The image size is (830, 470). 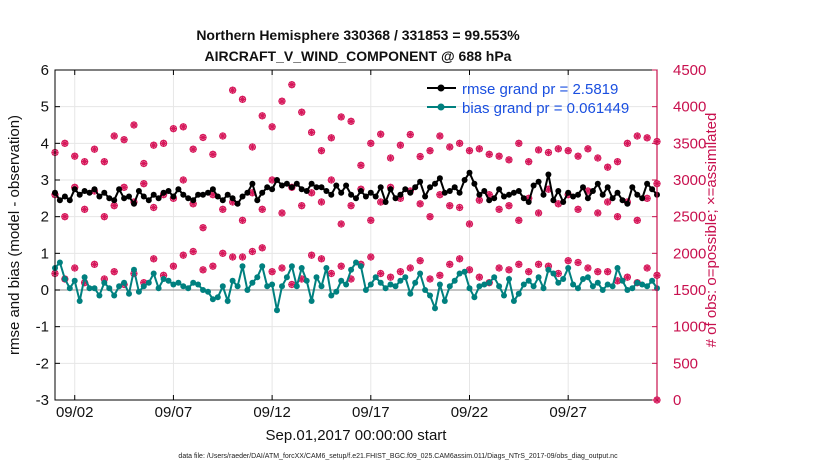 What do you see at coordinates (689, 180) in the screenshot?
I see `right-tick-label: 3000` at bounding box center [689, 180].